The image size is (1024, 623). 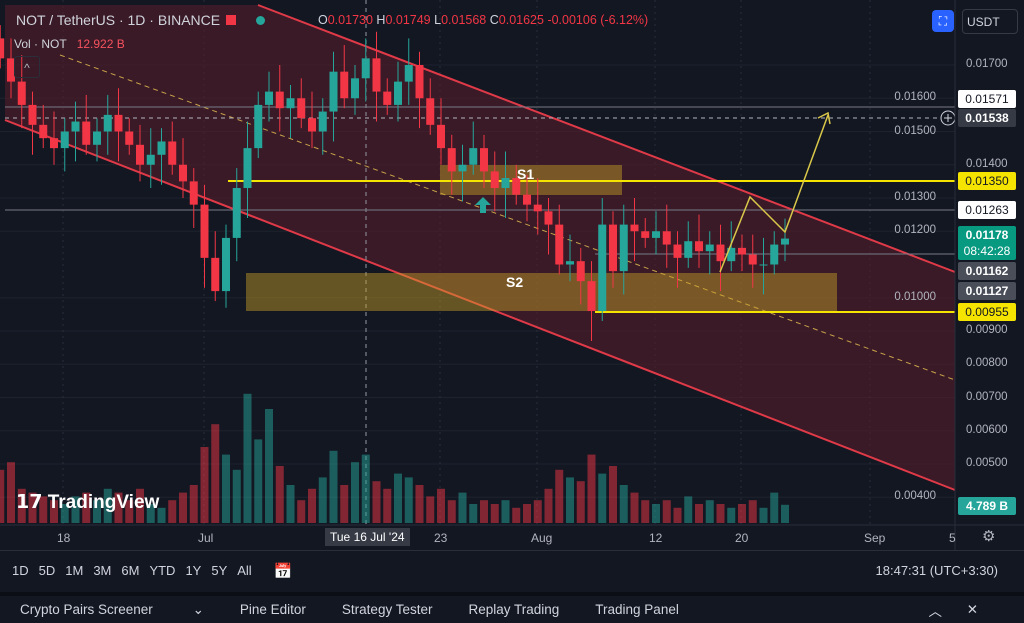 What do you see at coordinates (272, 609) in the screenshot?
I see `tab-pine-editor: Pine Editor` at bounding box center [272, 609].